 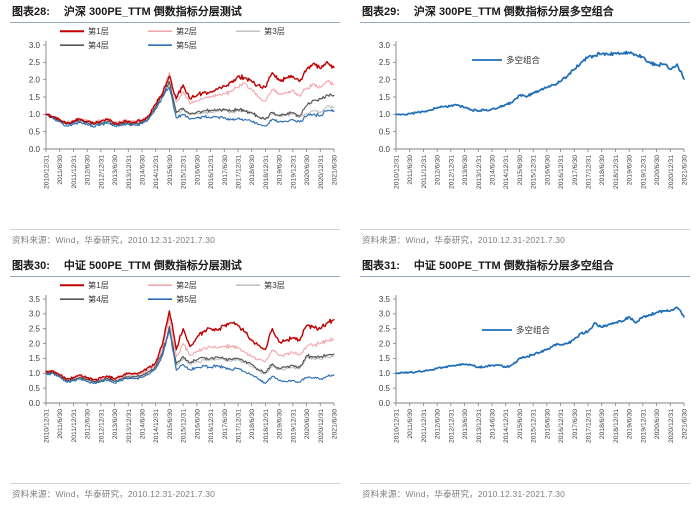 I want to click on figure-31-title-row: 图表31: 中证 500PE_TTM 倒数指标分层多空组合, so click(x=525, y=268).